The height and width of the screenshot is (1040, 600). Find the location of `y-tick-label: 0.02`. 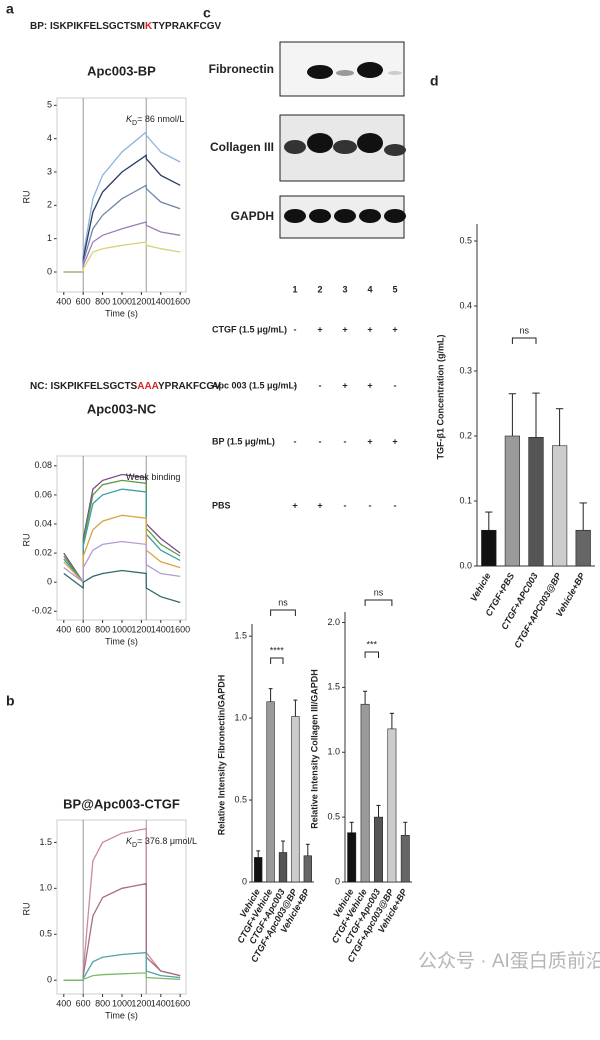

y-tick-label: 0.02 is located at coordinates (43, 552).